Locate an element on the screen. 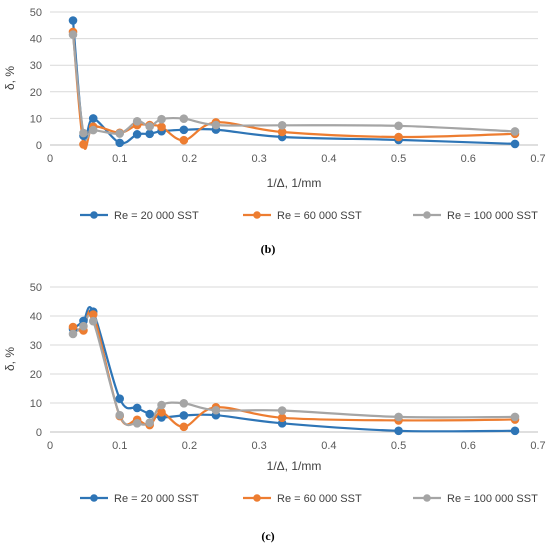 The image size is (547, 550). chart-c-x-axis-label: 1/Δ, 1/mm is located at coordinates (294, 466).